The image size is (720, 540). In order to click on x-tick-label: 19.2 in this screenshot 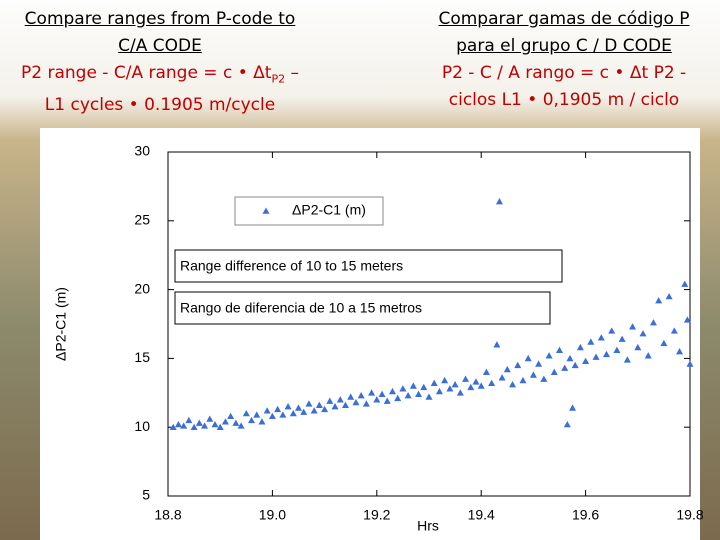, I will do `click(376, 515)`.